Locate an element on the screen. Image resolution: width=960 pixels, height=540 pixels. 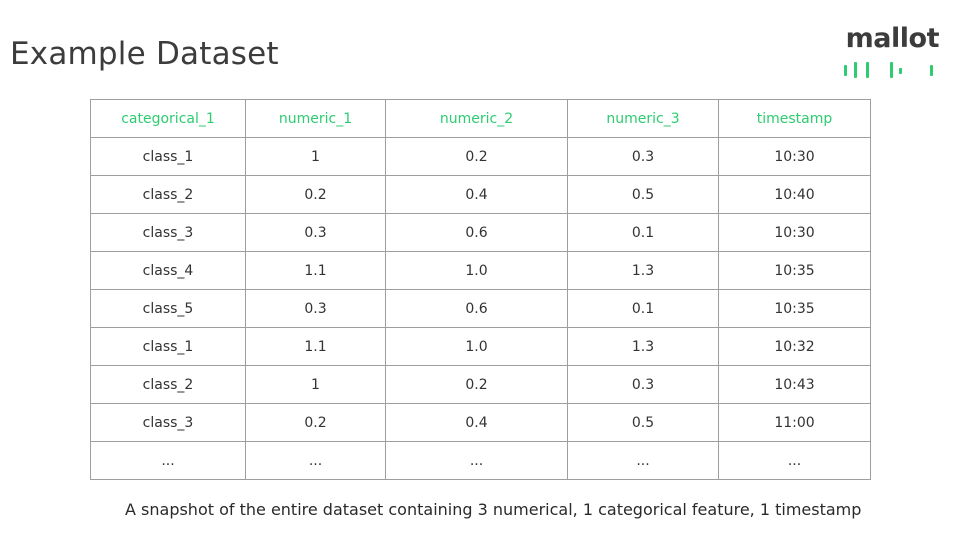
table-cell: 10:40 is located at coordinates (794, 194).